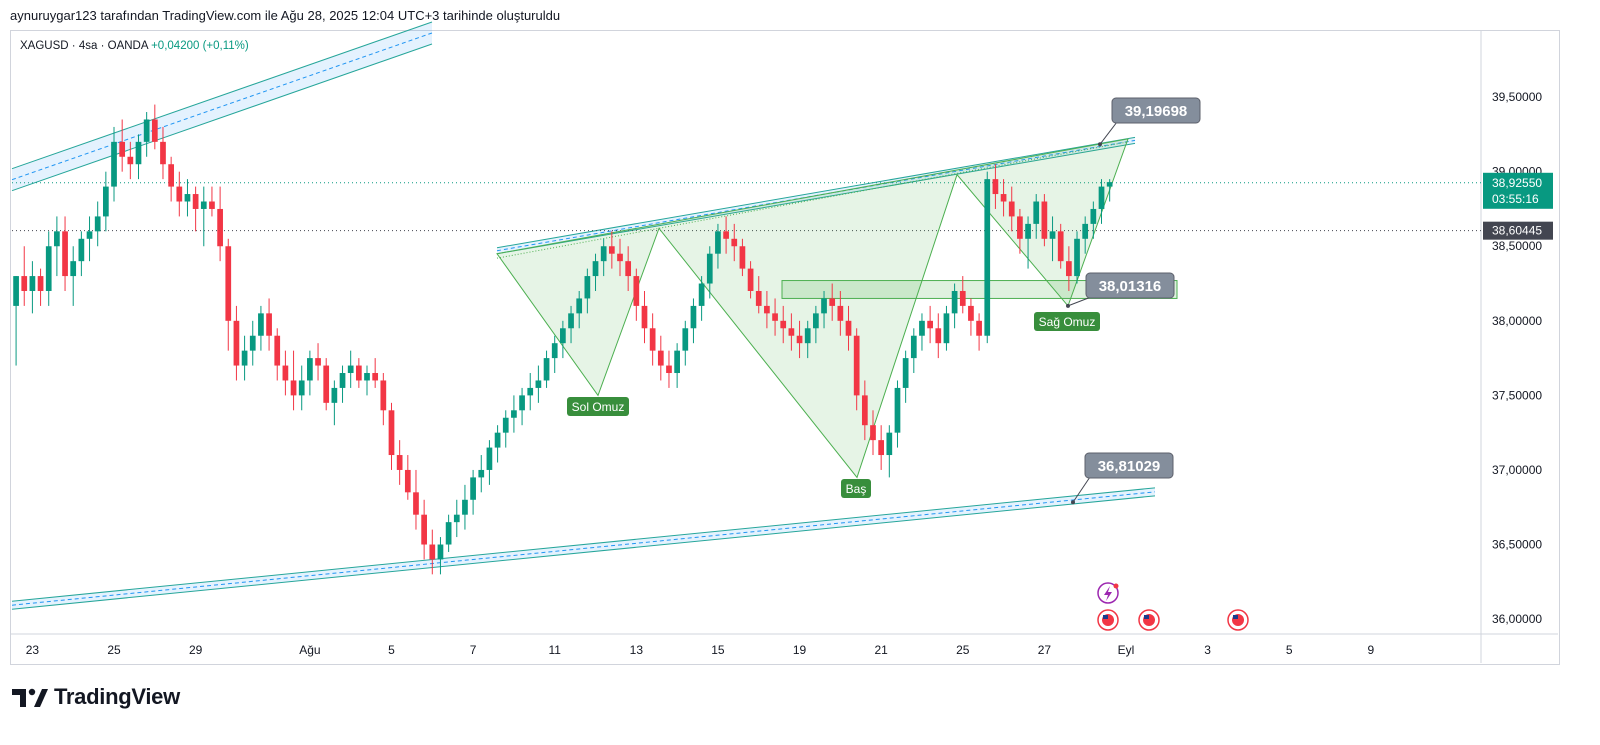  What do you see at coordinates (88, 46) in the screenshot?
I see `symbol-timeframe: 4sa` at bounding box center [88, 46].